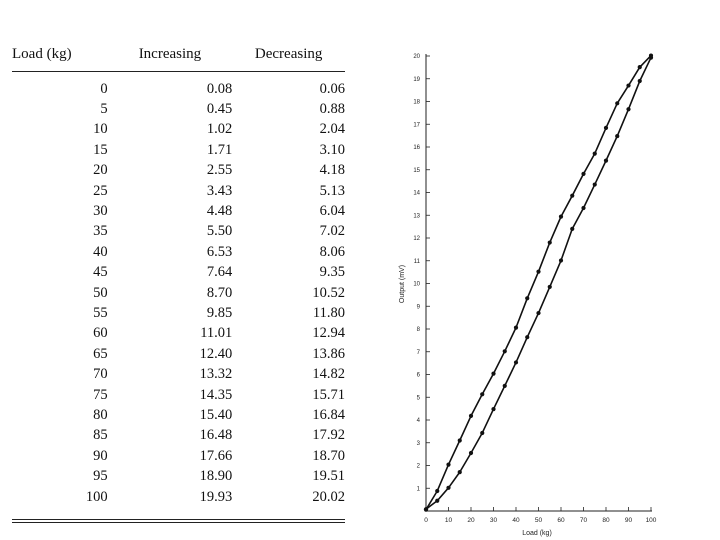 The width and height of the screenshot is (720, 540). What do you see at coordinates (417, 262) in the screenshot?
I see `y-tick-label: 11` at bounding box center [417, 262].